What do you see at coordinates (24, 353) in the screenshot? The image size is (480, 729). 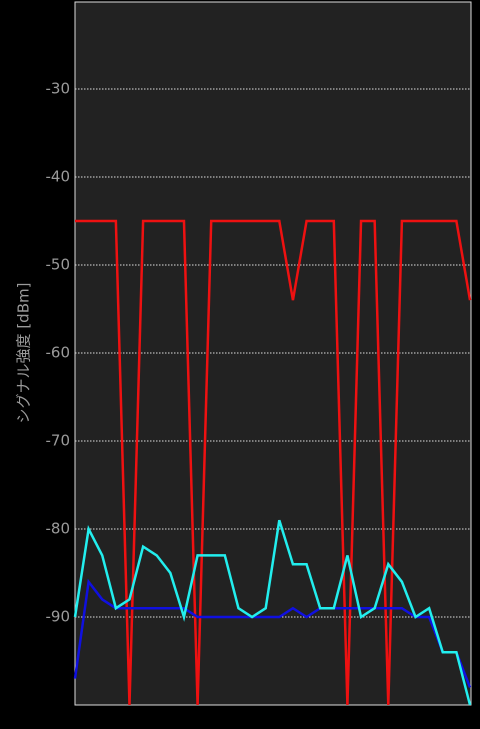 I see `y-axis-label: シグナル強度 [dBm]` at bounding box center [24, 353].